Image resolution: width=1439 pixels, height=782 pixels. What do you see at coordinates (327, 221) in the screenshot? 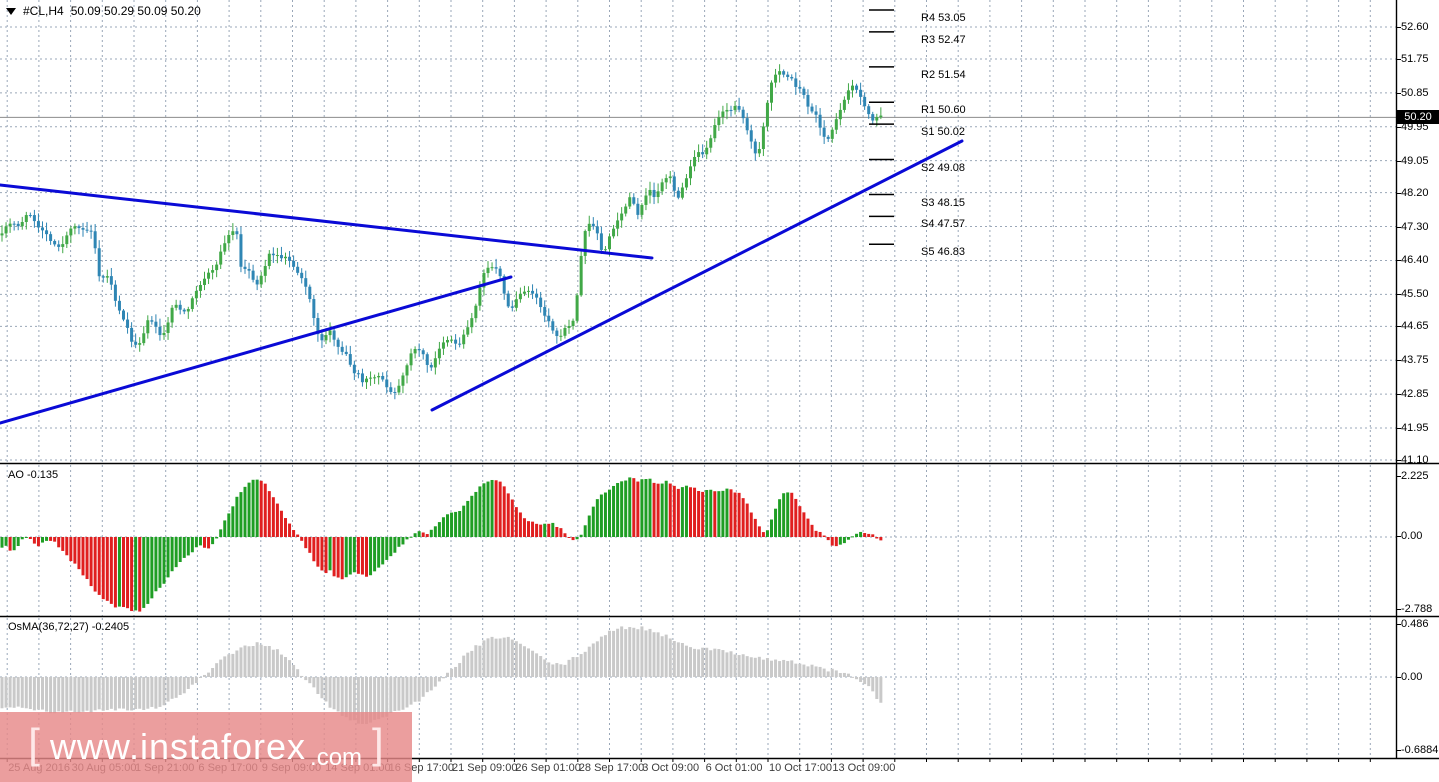
I see `descending-trendline` at bounding box center [327, 221].